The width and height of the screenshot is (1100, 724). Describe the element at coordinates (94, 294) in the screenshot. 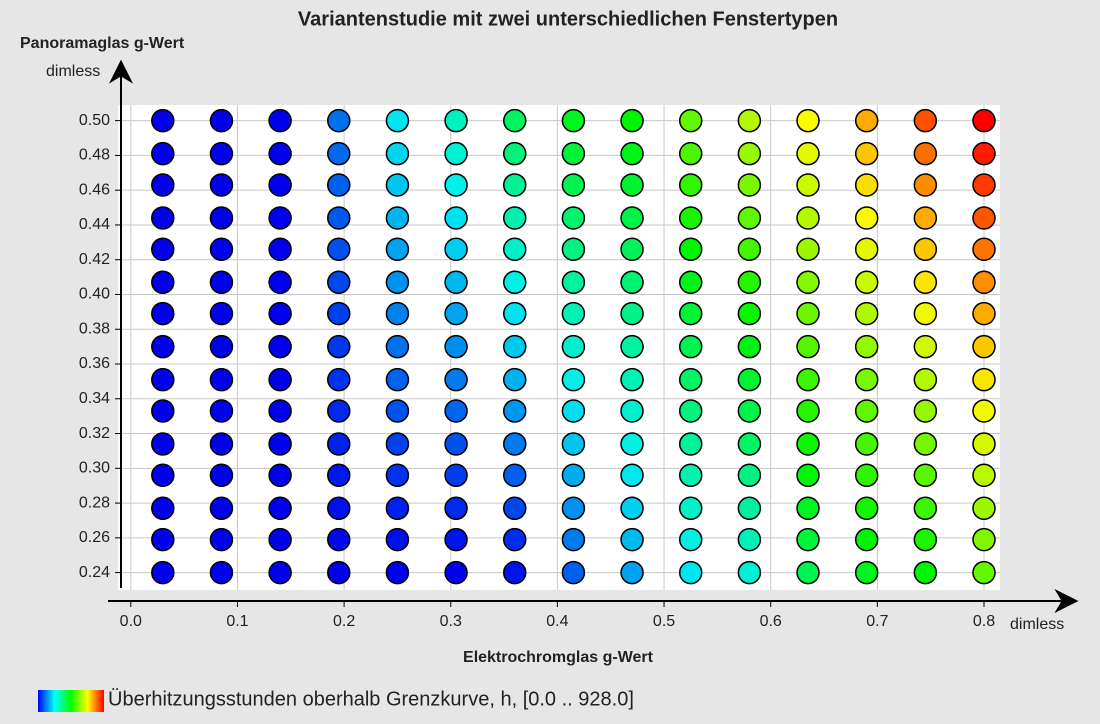

I see `y-tick-label: 0.40` at that location.